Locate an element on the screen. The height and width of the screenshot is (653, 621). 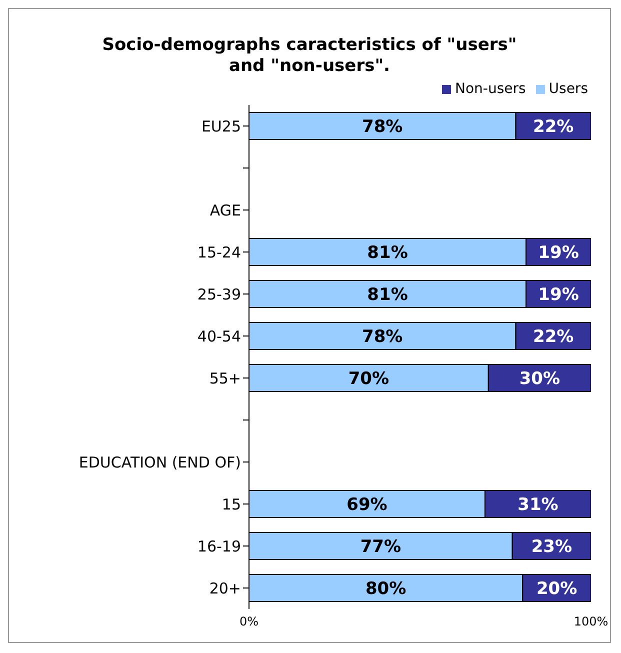
y-tick-label: AGE is located at coordinates (225, 210).